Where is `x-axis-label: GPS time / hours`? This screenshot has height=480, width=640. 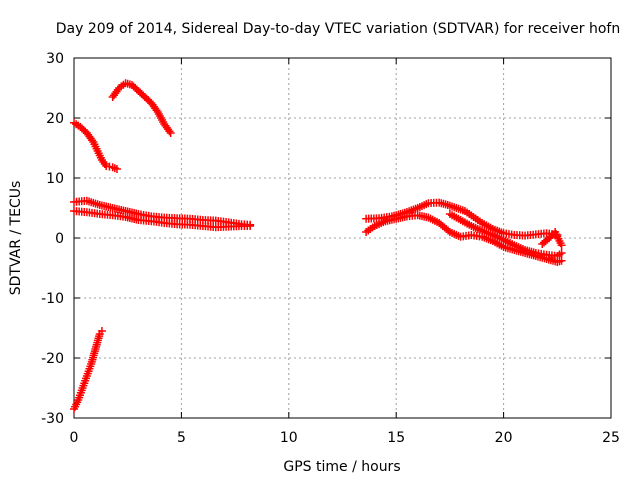 x-axis-label: GPS time / hours is located at coordinates (341, 467).